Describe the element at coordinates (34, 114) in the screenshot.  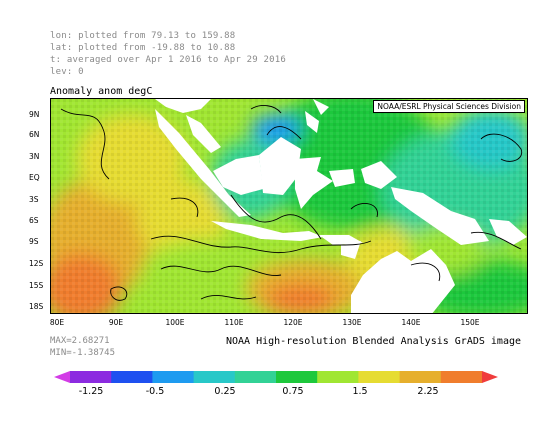
I see `lat-label: 9N` at that location.